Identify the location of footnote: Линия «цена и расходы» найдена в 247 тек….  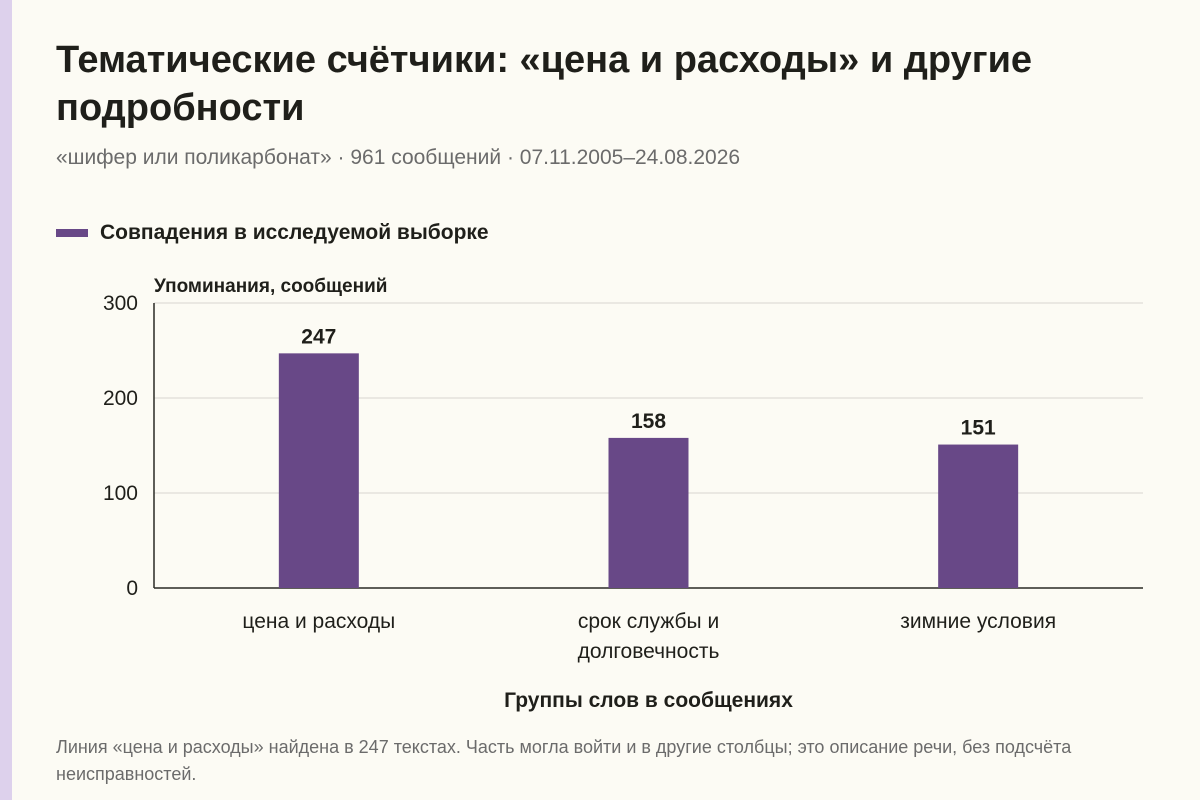
(564, 760).